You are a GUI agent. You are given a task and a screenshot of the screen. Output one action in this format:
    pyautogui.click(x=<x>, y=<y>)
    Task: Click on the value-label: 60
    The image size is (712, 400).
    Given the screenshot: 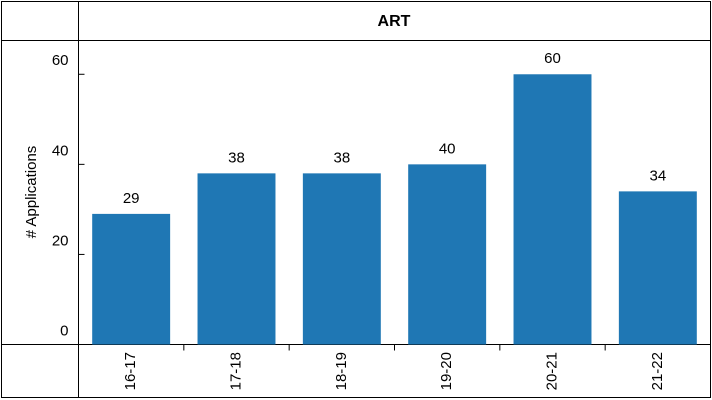 What is the action you would take?
    pyautogui.click(x=552, y=58)
    